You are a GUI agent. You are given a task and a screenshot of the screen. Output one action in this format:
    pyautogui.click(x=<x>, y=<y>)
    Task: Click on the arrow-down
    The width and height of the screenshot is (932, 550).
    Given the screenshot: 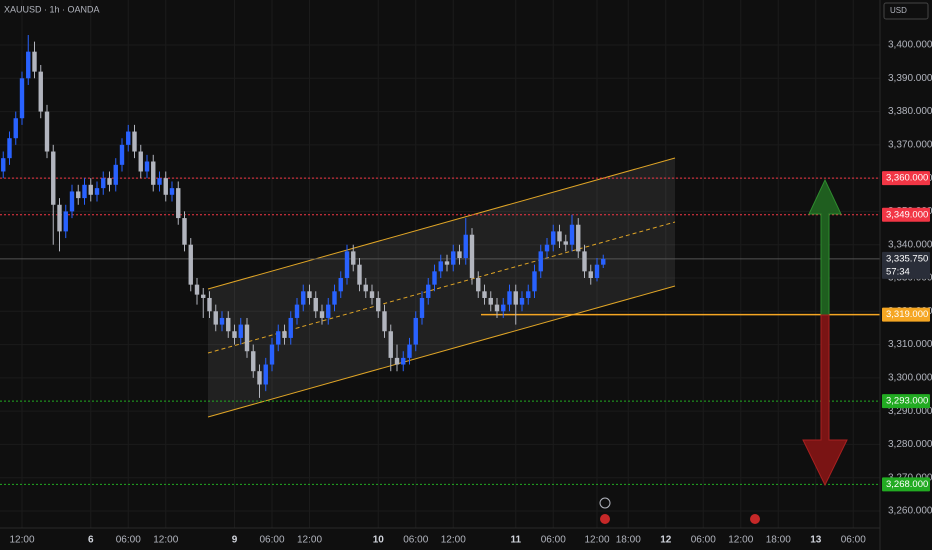 What is the action you would take?
    pyautogui.click(x=825, y=400)
    